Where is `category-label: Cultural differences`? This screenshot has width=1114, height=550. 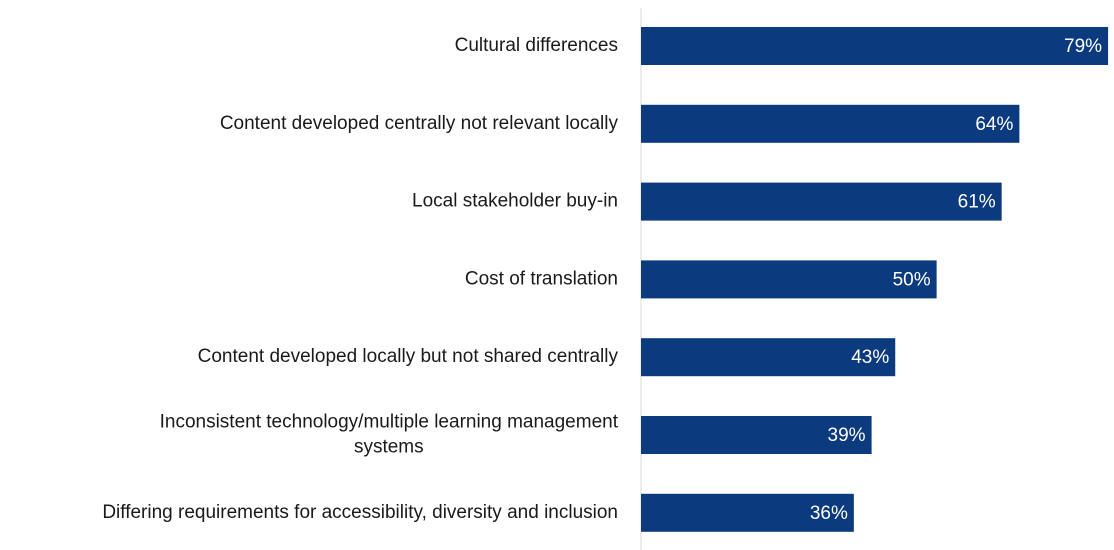
category-label: Cultural differences is located at coordinates (536, 45).